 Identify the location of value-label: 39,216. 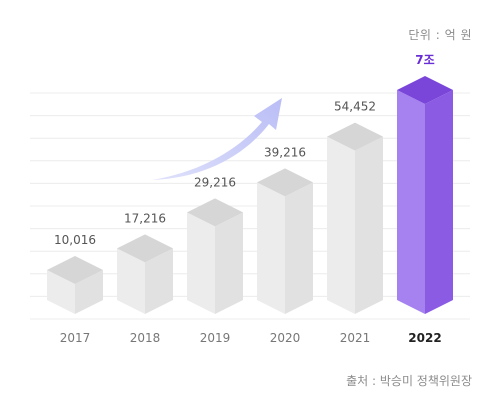
(285, 152).